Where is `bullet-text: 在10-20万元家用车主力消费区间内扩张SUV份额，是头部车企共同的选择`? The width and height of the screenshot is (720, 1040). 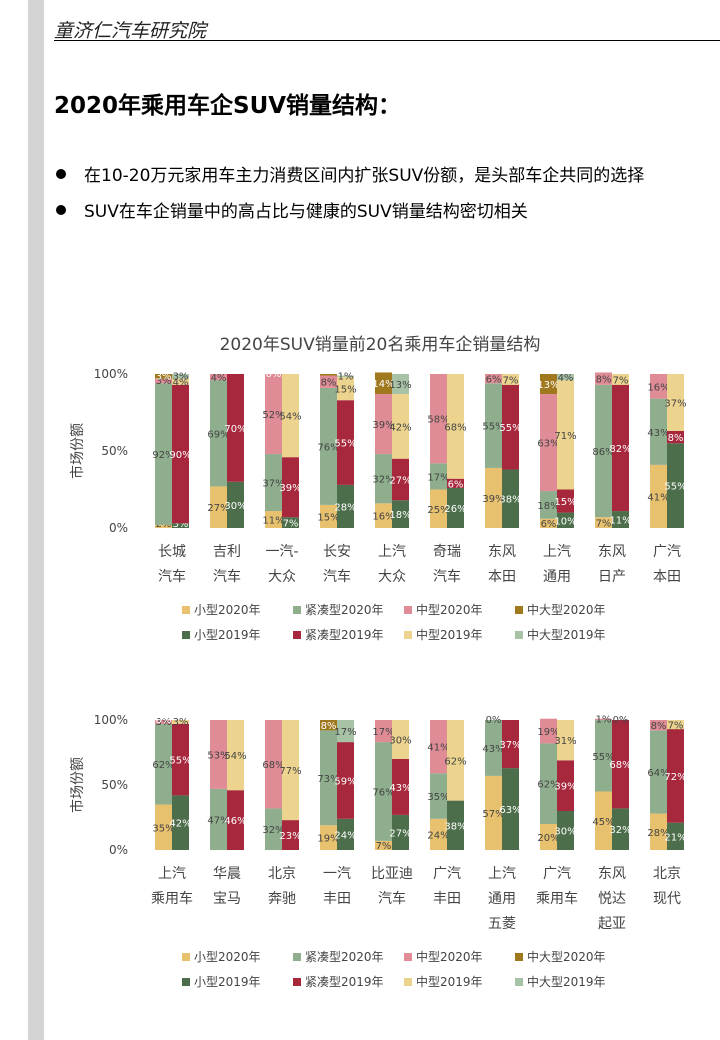
bullet-text: 在10-20万元家用车主力消费区间内扩张SUV份额，是头部车企共同的选择 is located at coordinates (364, 176).